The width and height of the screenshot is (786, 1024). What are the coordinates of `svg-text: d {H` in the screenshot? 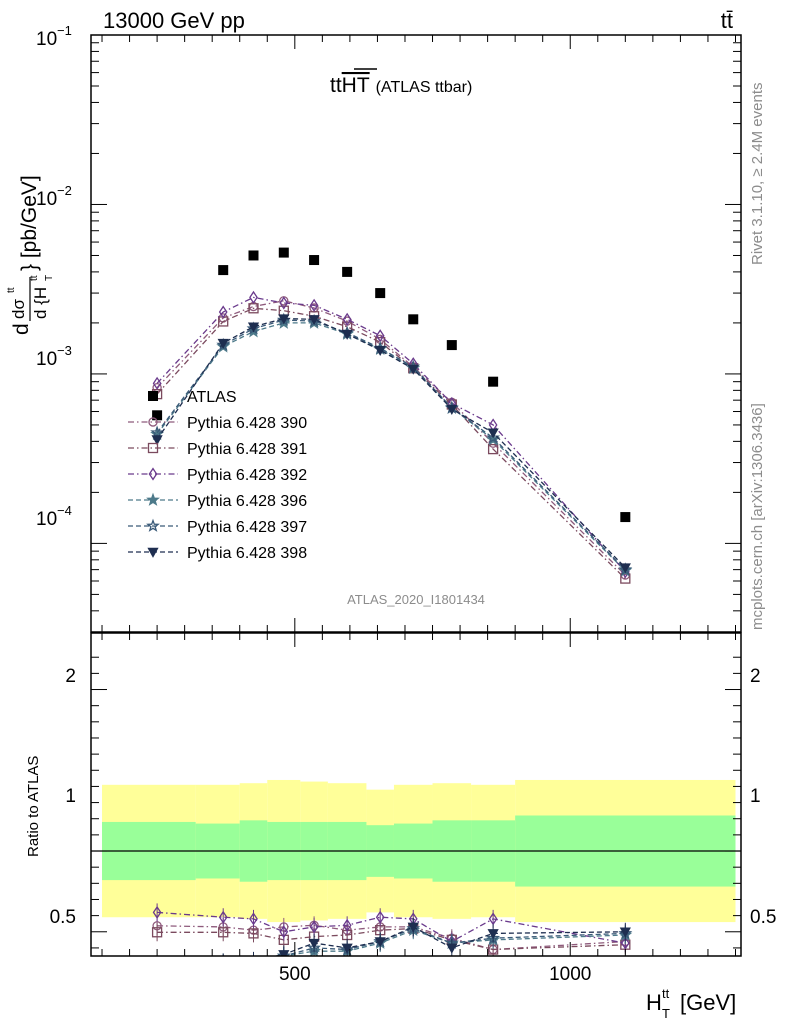 It's located at (40, 303).